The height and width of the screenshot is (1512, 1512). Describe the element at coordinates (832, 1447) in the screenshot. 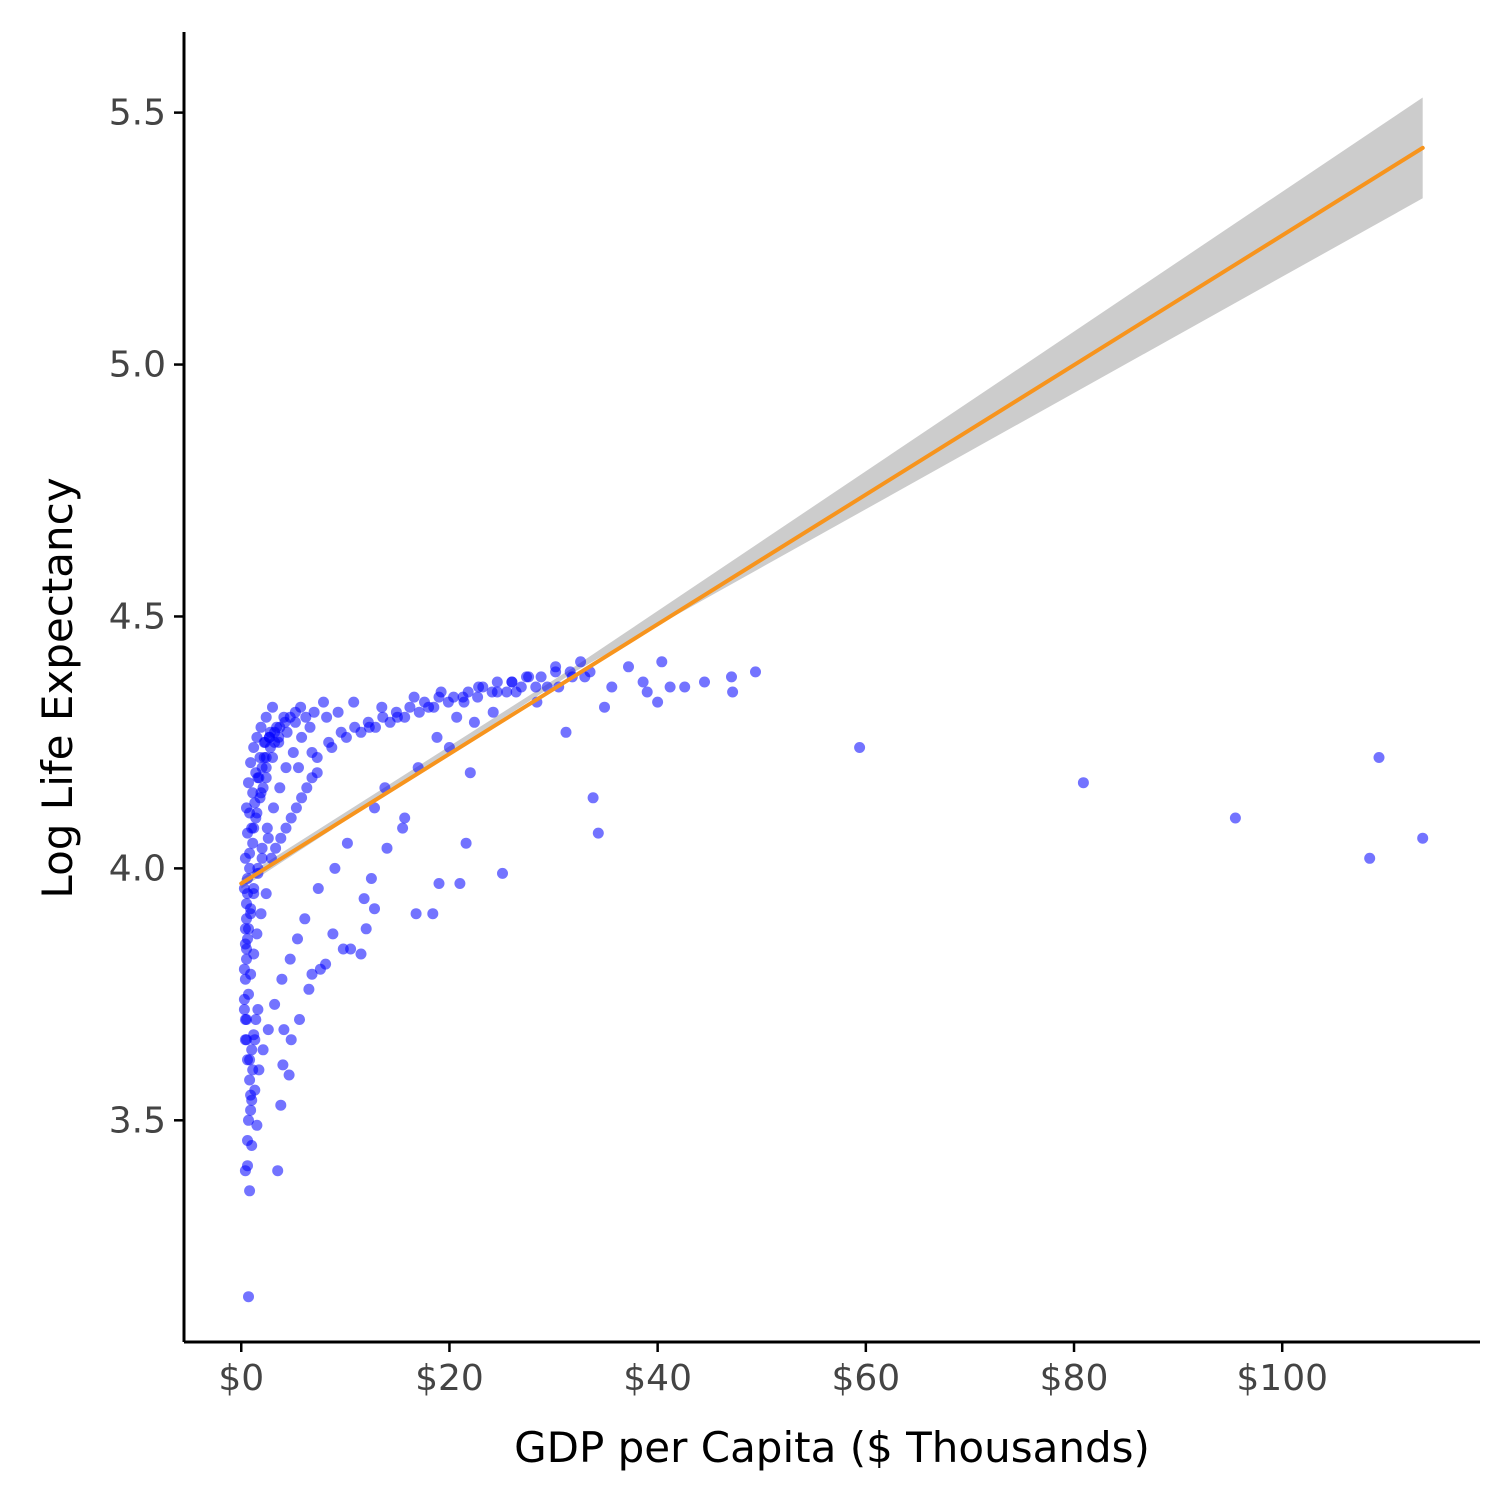

I see `x-axis-title: GDP per Capita ($ Thousands)` at that location.